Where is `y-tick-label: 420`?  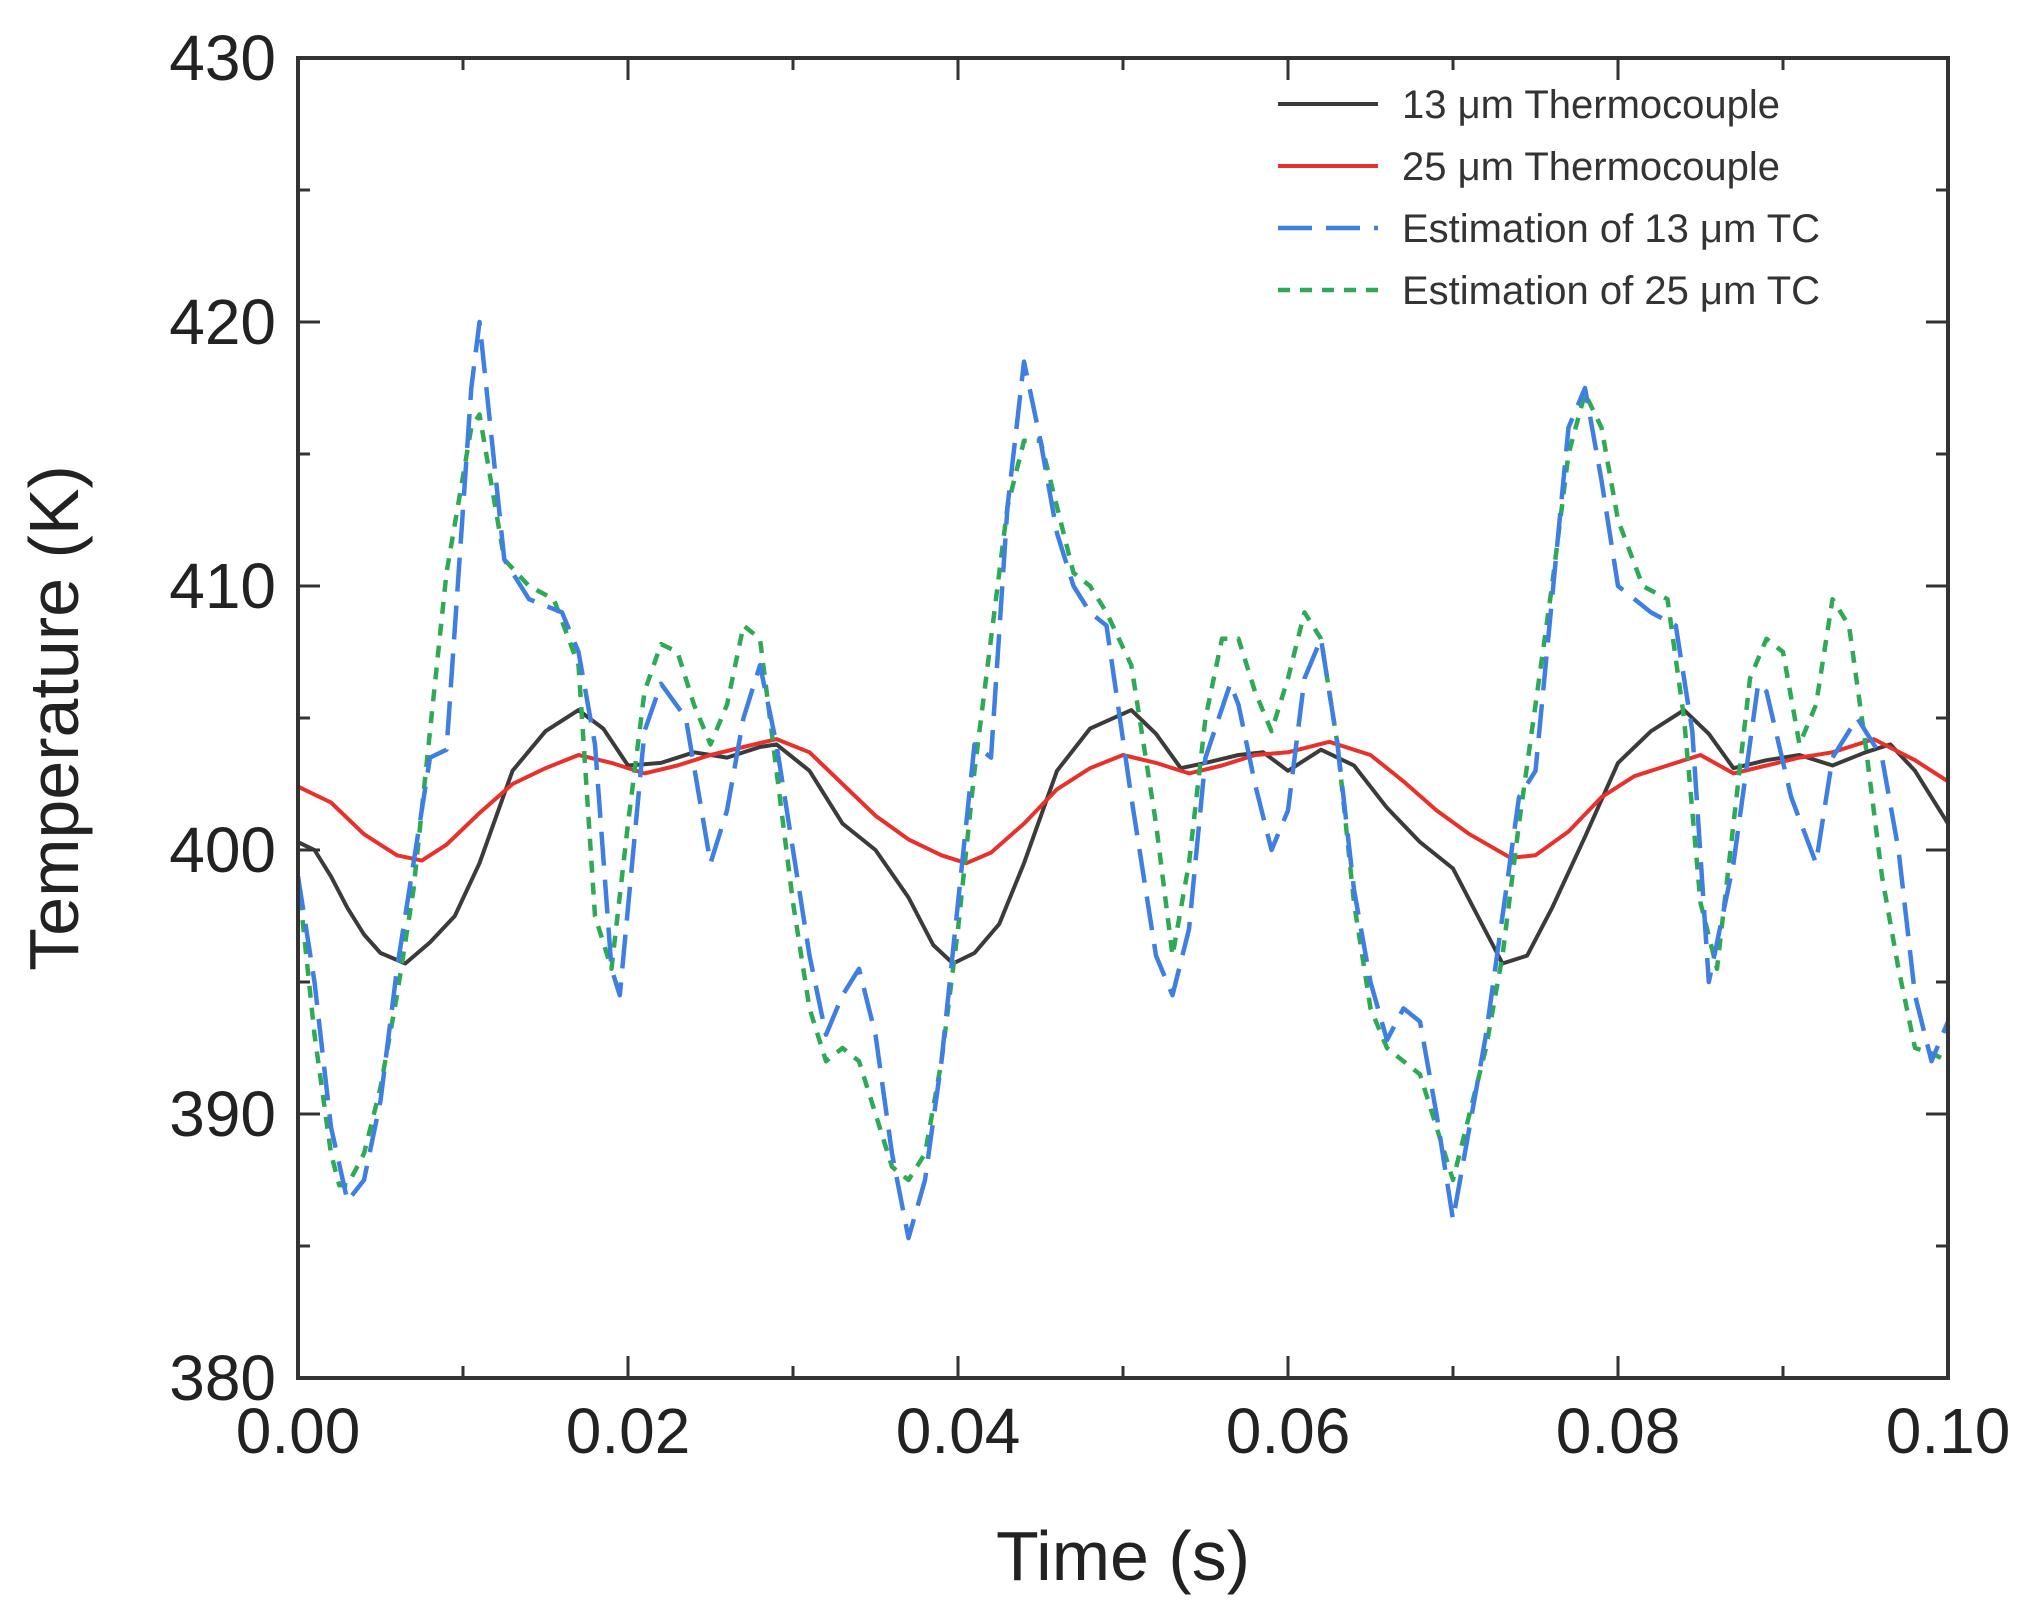 y-tick-label: 420 is located at coordinates (222, 322).